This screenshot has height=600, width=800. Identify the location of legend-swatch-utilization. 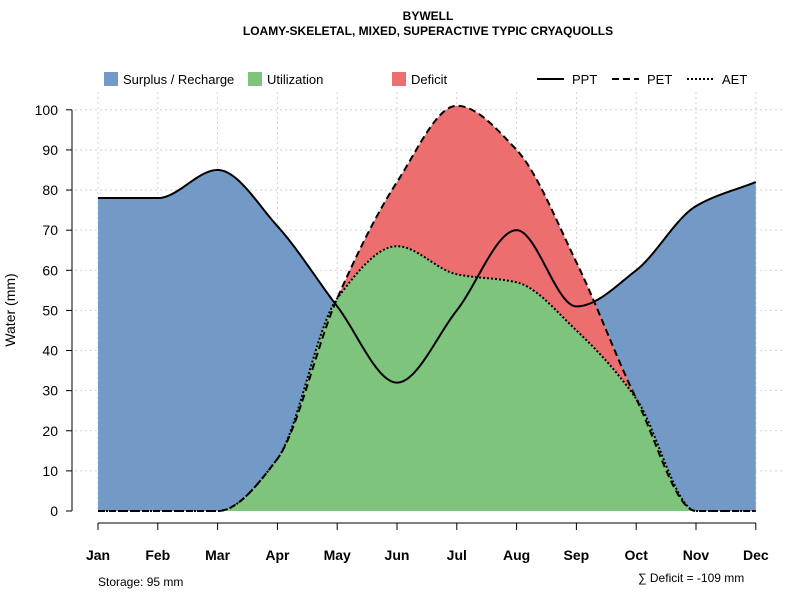
(255, 79).